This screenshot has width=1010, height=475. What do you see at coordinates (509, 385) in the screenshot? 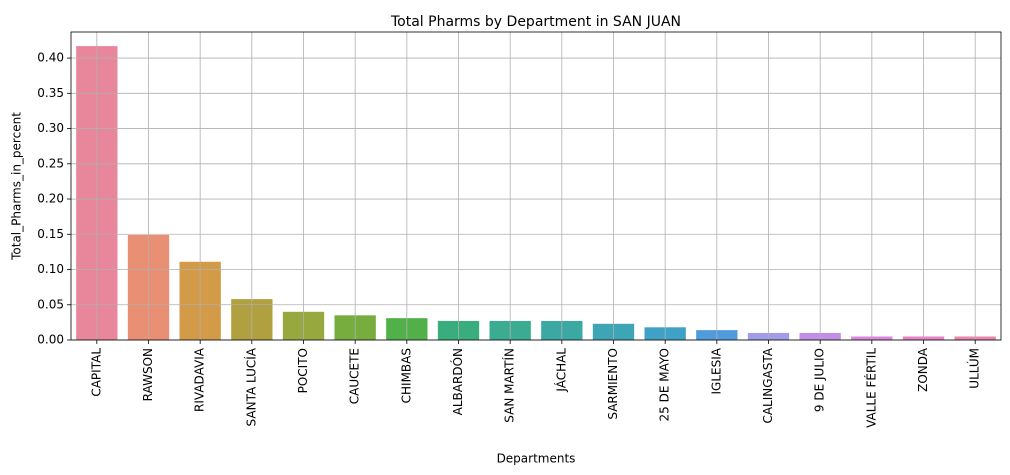
I see `x-tick-label: SAN MARTÍN` at bounding box center [509, 385].